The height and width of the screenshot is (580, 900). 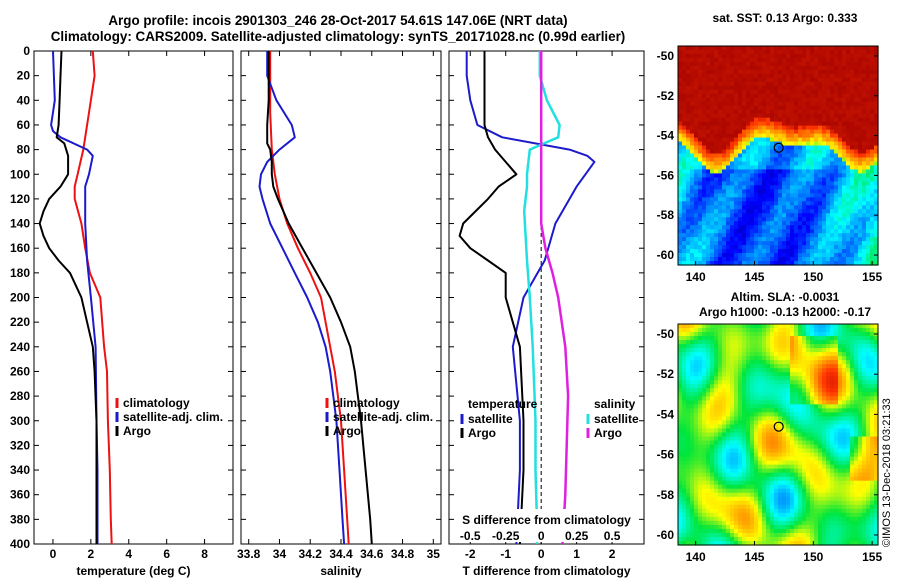 I want to click on sst-xtick-label: 140, so click(x=696, y=277).